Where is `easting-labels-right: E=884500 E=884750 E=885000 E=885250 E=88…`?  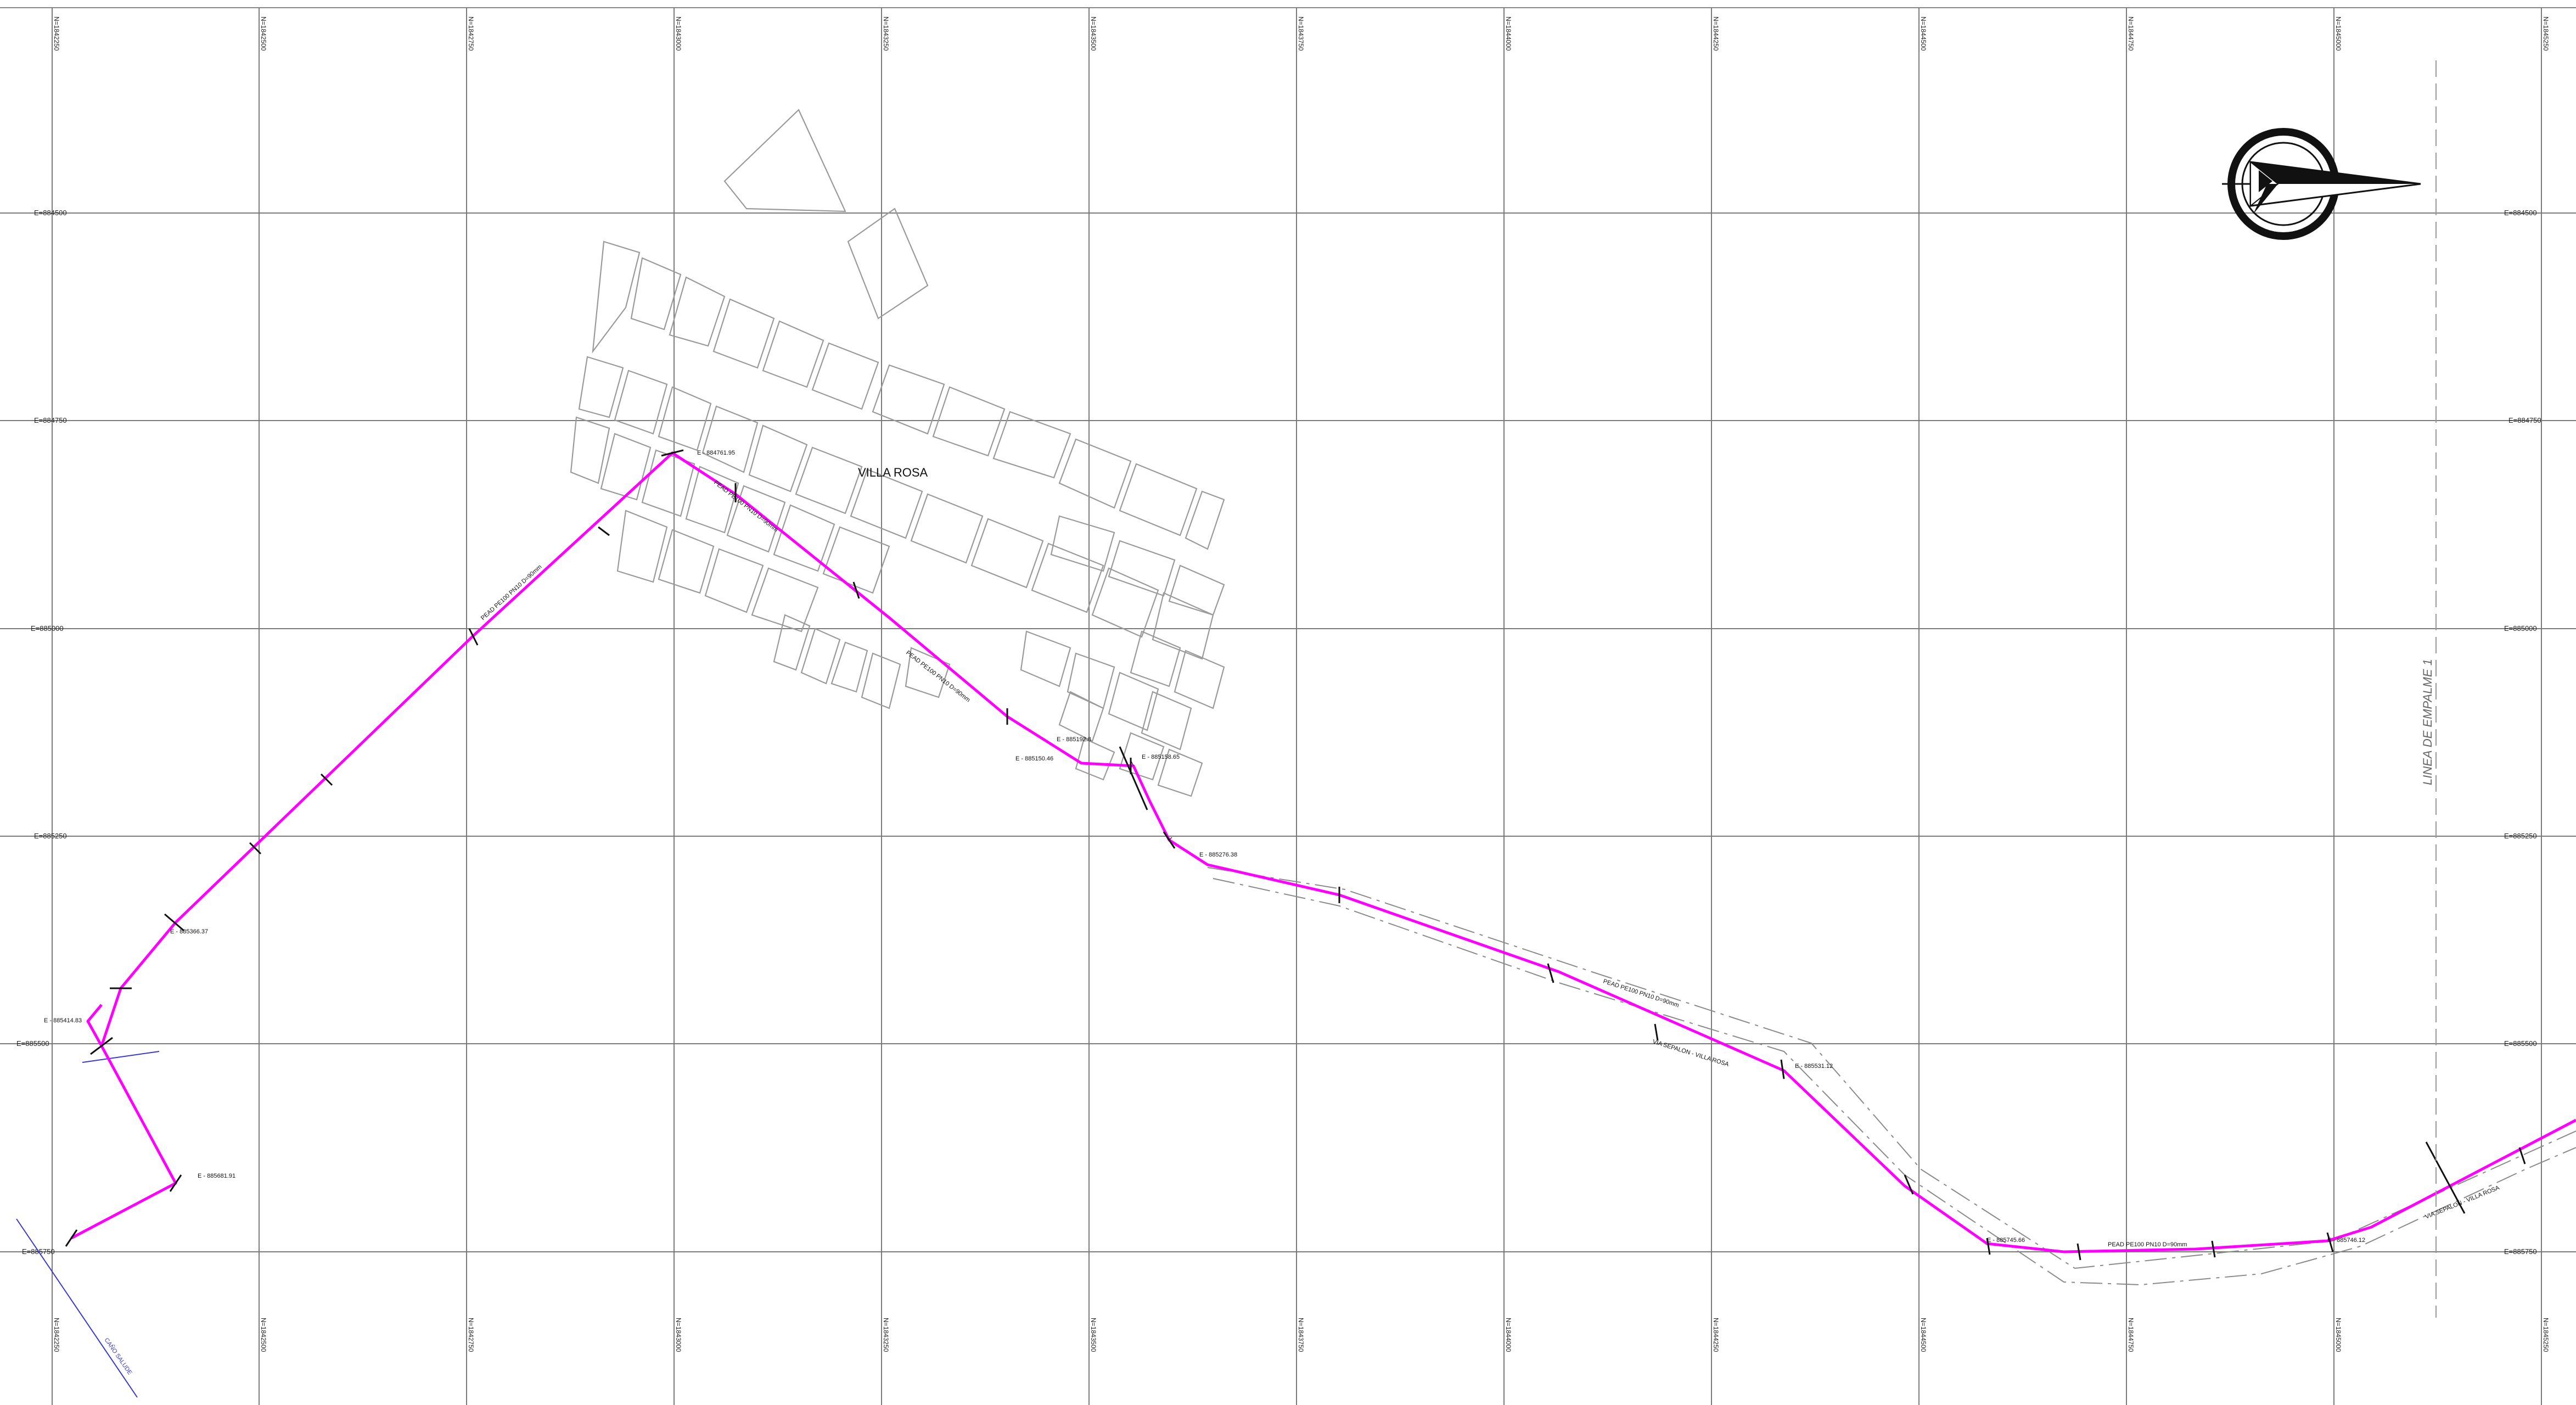
easting-labels-right: E=884500 E=884750 E=885000 E=885250 E=88… is located at coordinates (2522, 732).